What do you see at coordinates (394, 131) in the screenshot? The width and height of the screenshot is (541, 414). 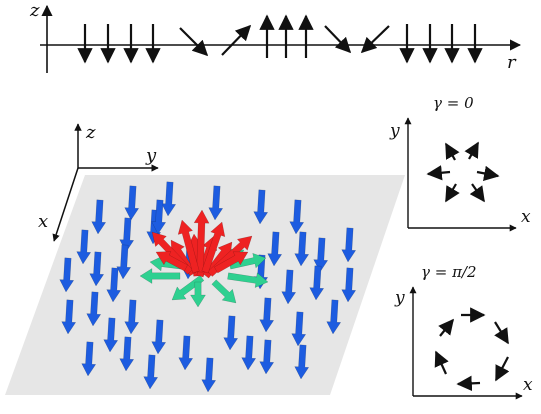 I see `radial-y-label: y` at bounding box center [394, 131].